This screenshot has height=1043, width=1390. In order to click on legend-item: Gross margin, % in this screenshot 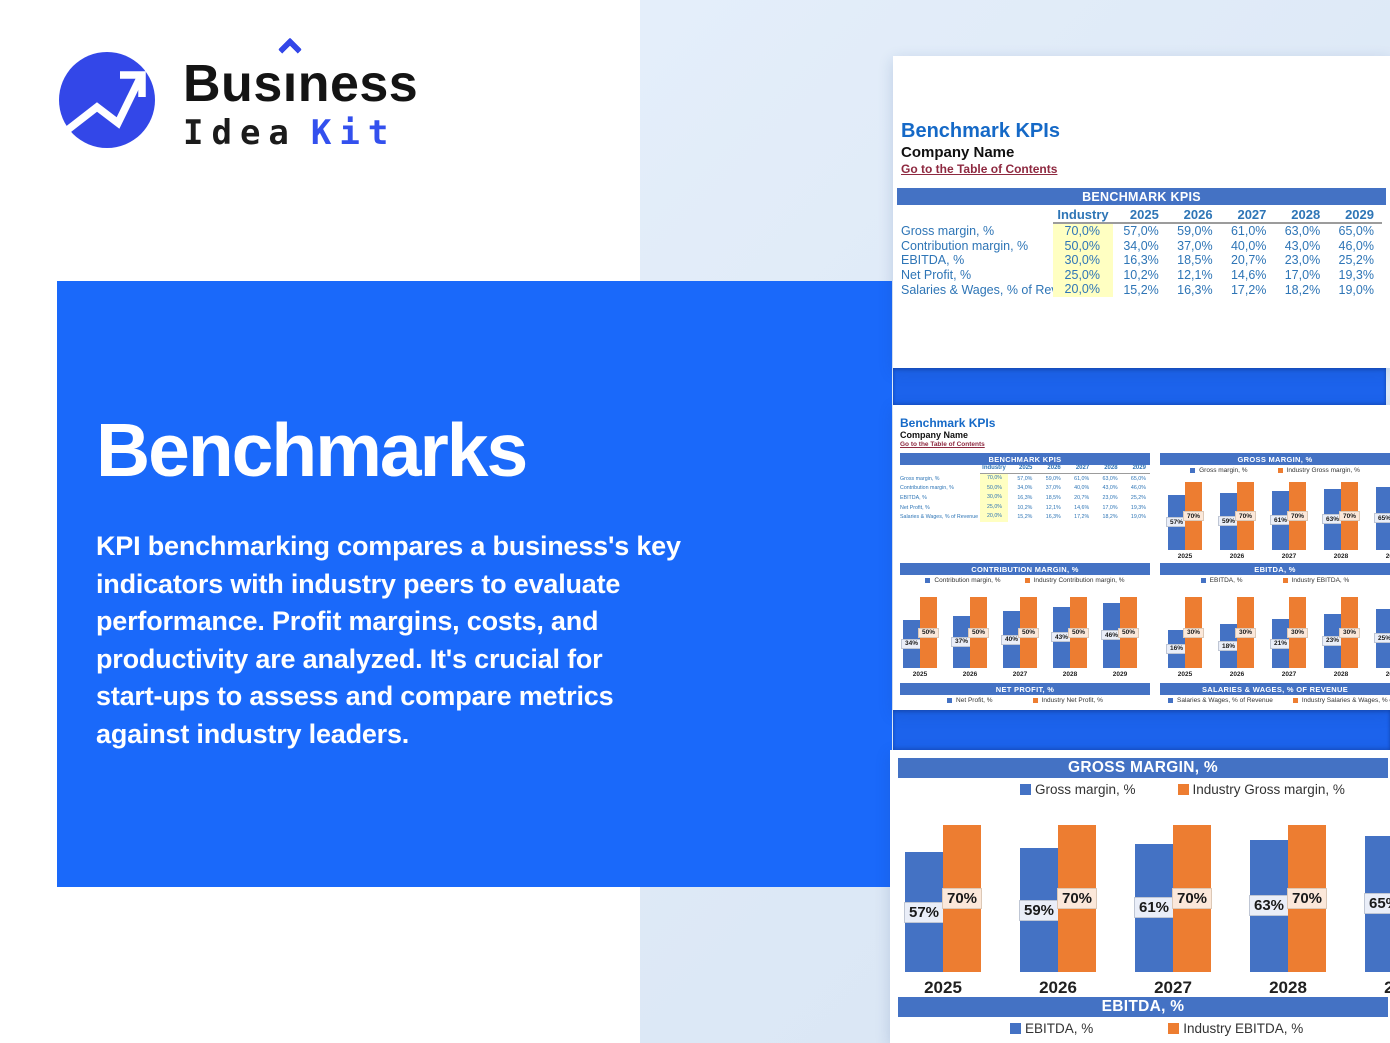, I will do `click(1078, 789)`.